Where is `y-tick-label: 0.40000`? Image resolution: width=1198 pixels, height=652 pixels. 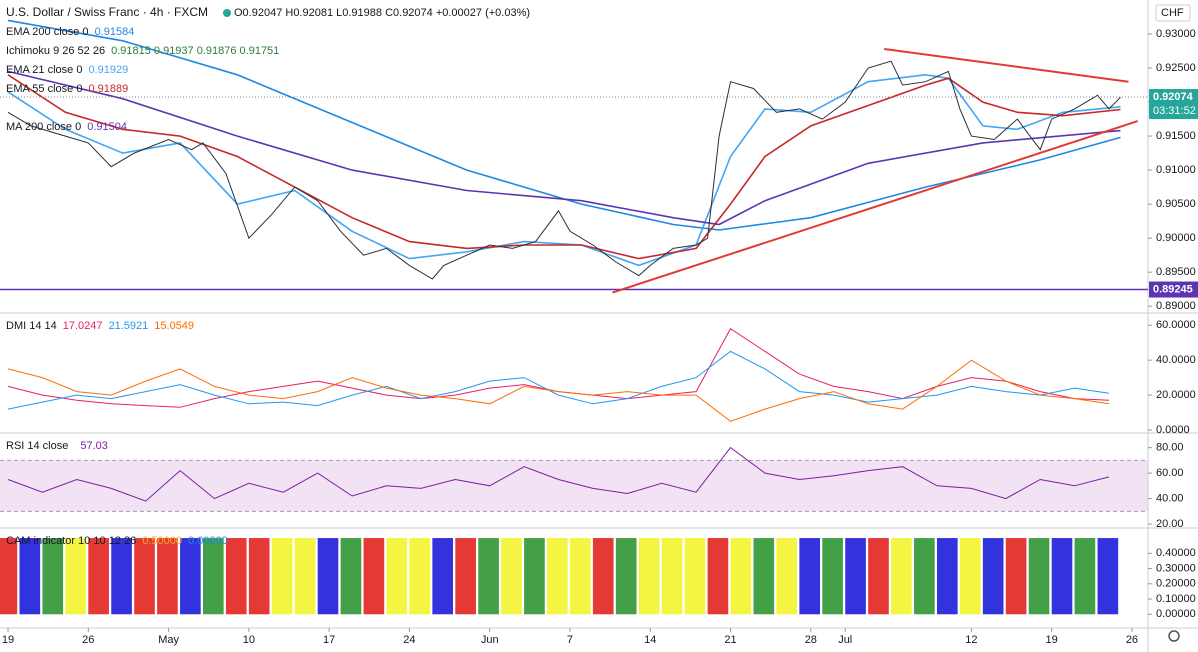 y-tick-label: 0.40000 is located at coordinates (1176, 553).